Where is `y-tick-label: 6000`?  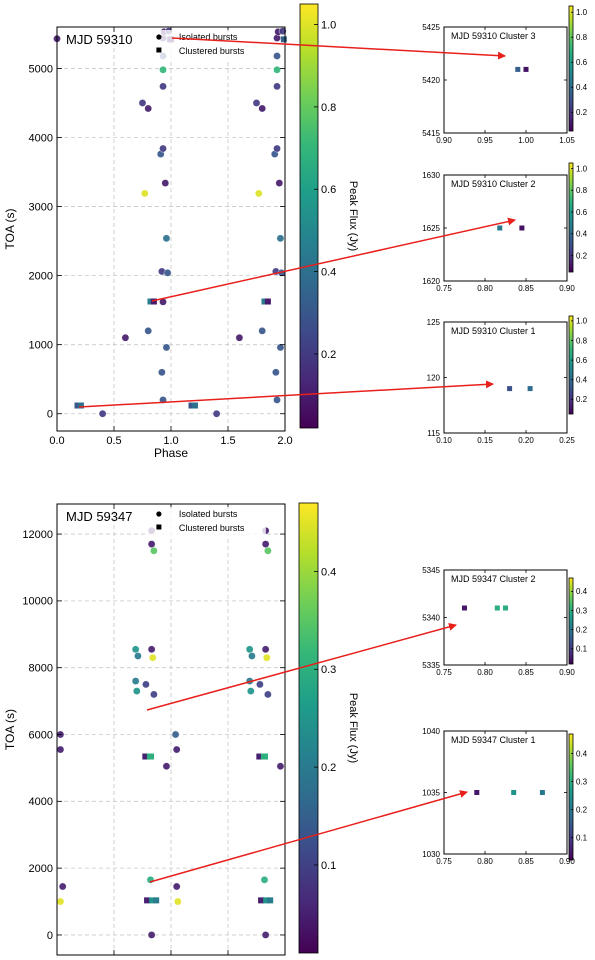
y-tick-label: 6000 is located at coordinates (41, 735).